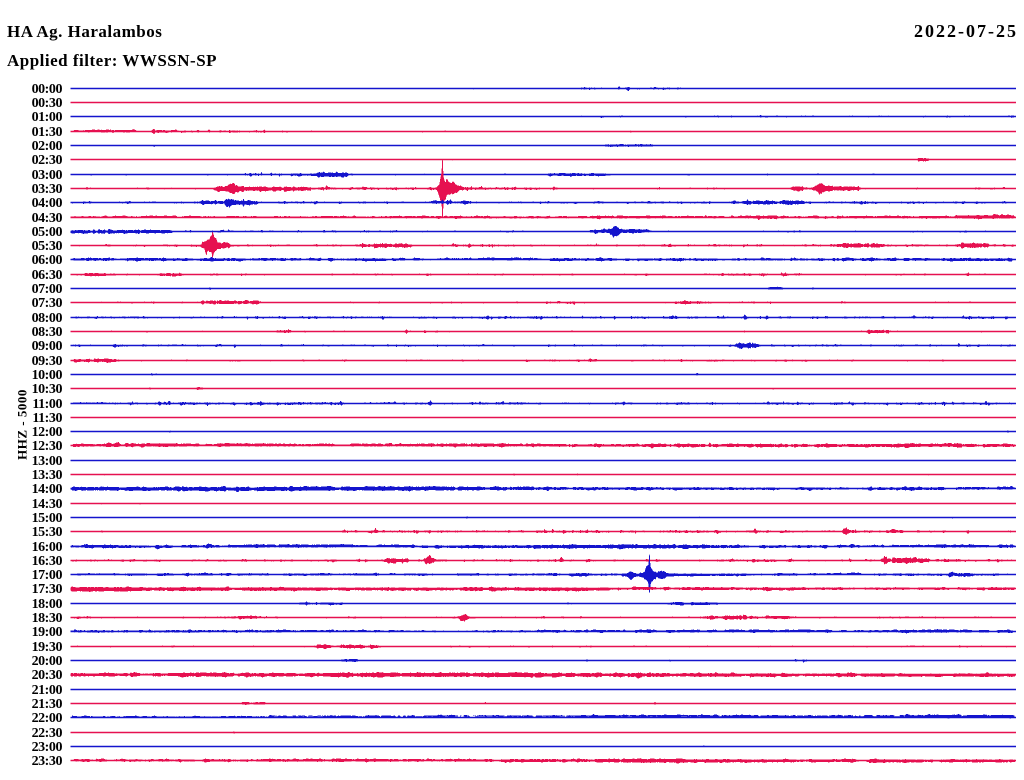 The width and height of the screenshot is (1024, 780). Describe the element at coordinates (47, 761) in the screenshot. I see `svg-text: 23:30` at that location.